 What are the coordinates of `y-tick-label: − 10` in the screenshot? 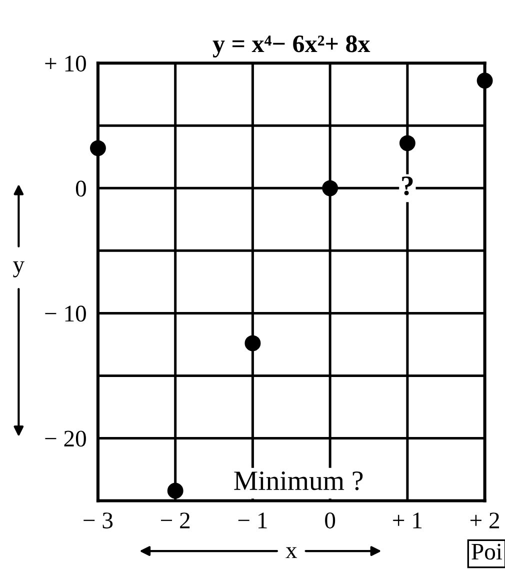 It's located at (65, 314).